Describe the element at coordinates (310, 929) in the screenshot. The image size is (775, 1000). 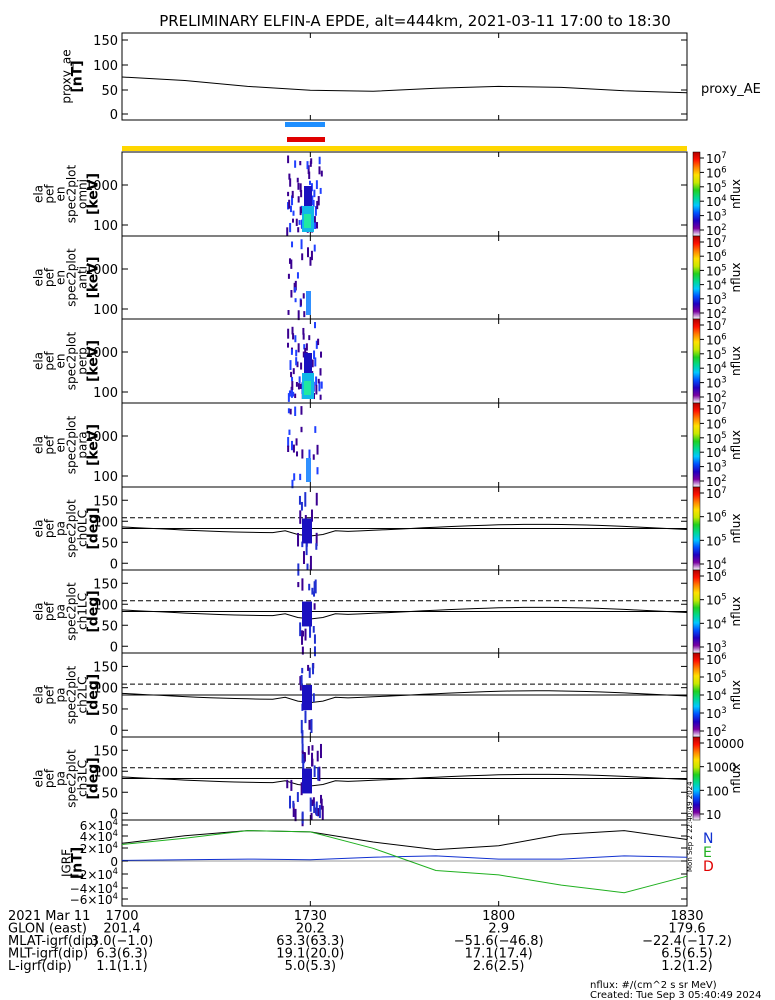
I see `x-row-value: 20.2` at that location.